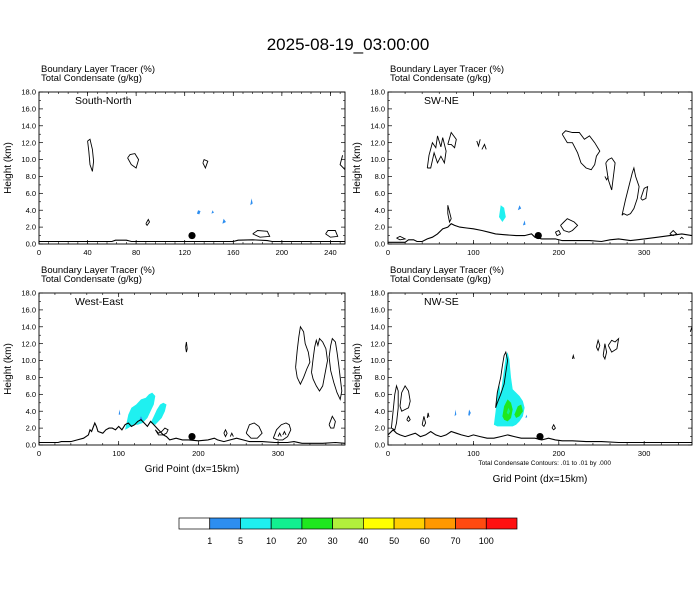 This screenshot has width=696, height=612. Describe the element at coordinates (377, 142) in the screenshot. I see `y-tick-label: 12.0` at that location.